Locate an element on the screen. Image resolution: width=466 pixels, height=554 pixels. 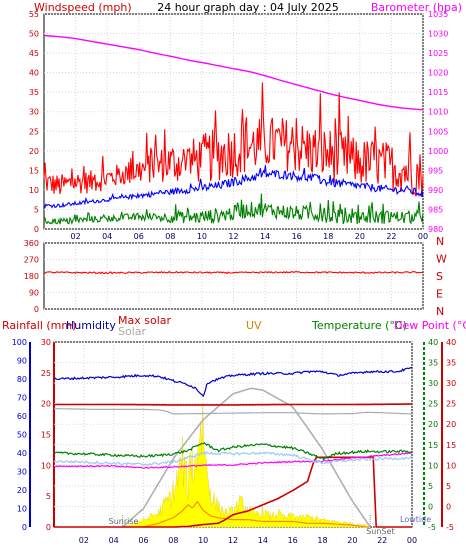
climate-time-tick-label: 04 is located at coordinates (114, 540).